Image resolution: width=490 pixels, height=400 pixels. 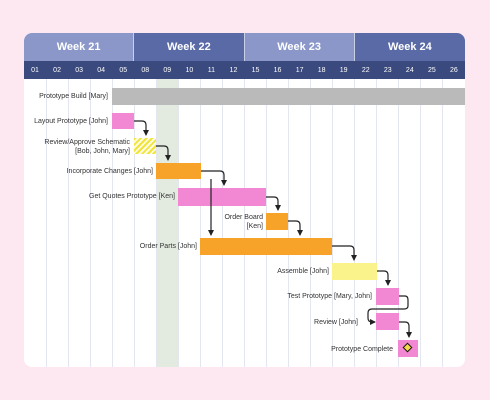 I want to click on day-header: 19, so click(x=343, y=70).